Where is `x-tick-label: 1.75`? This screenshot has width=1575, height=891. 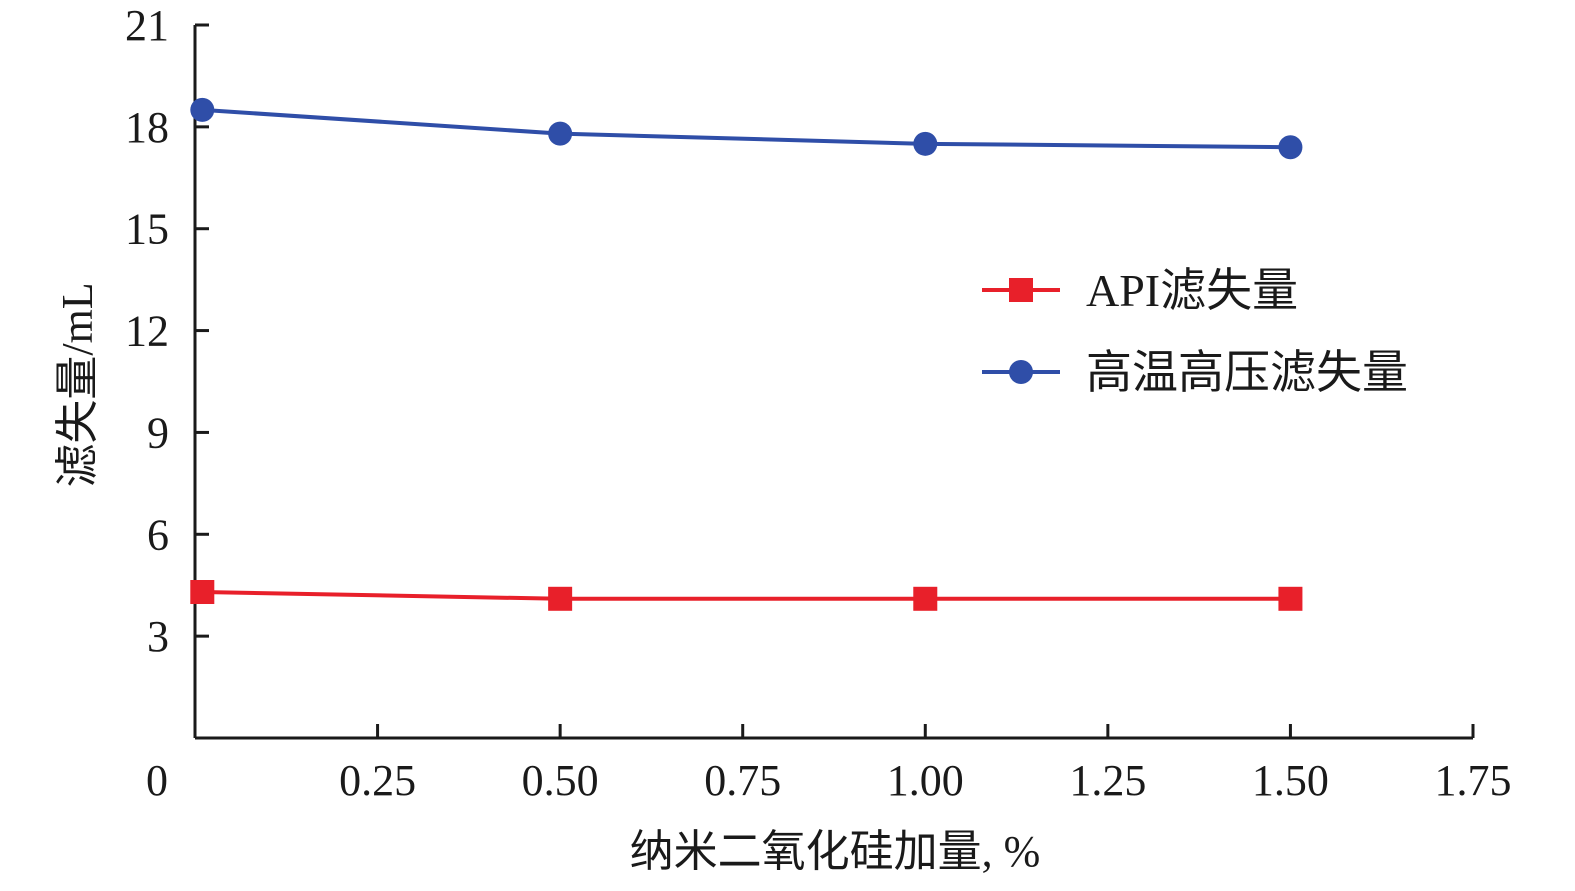 x-tick-label: 1.75 is located at coordinates (1473, 780).